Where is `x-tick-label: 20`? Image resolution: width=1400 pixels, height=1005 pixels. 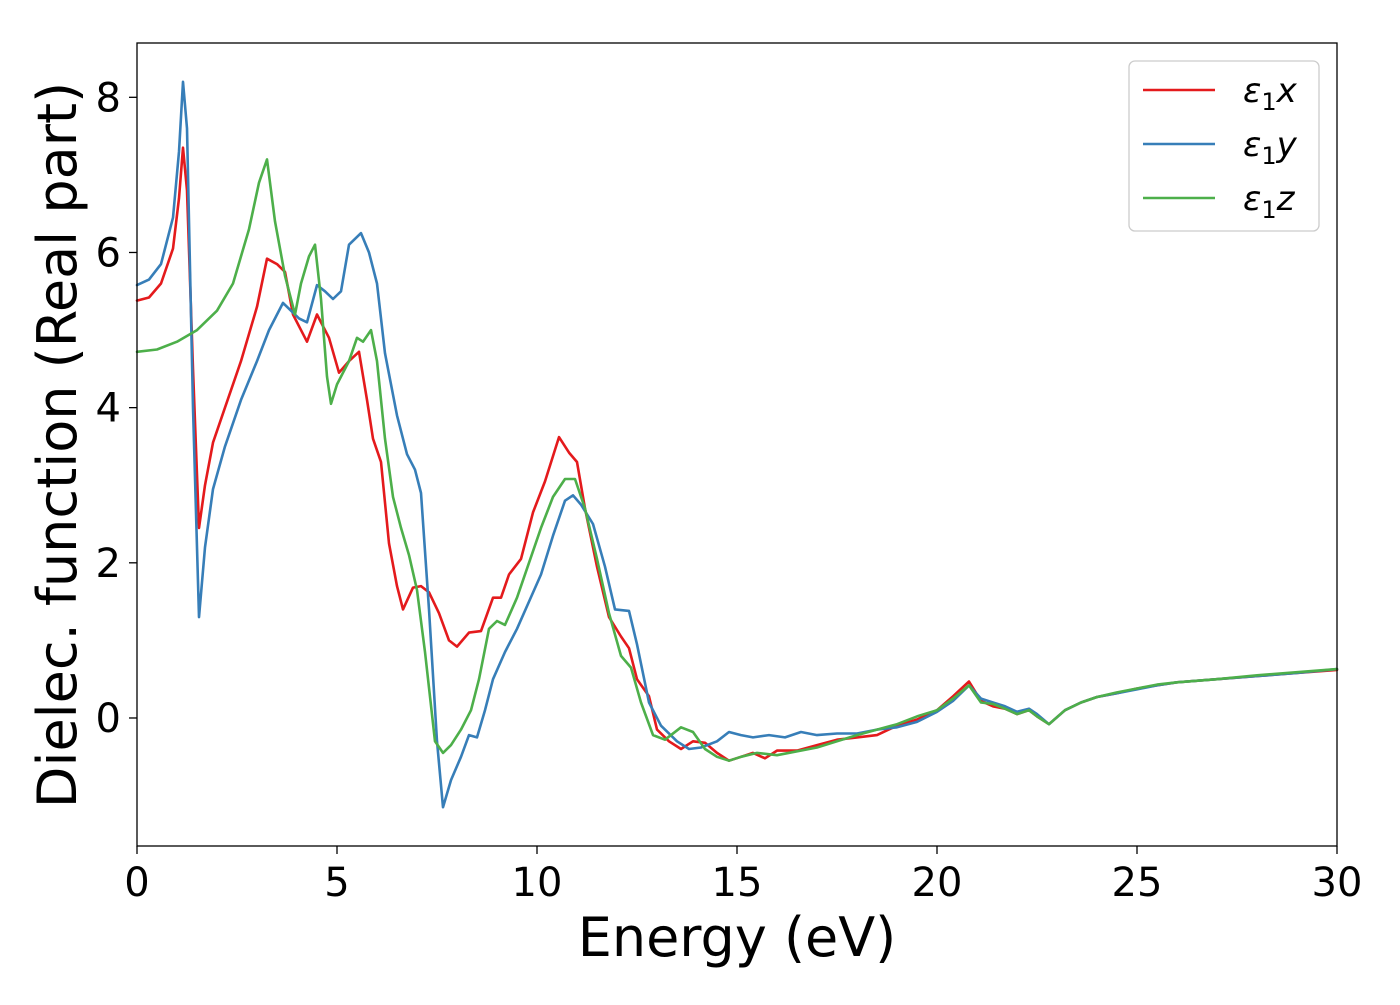 x-tick-label: 20 is located at coordinates (937, 883).